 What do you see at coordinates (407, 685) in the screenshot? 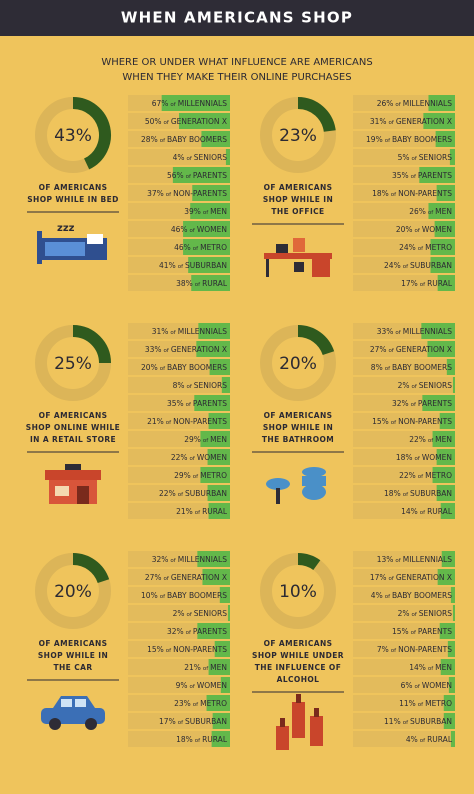
I see `row-value: 6%` at bounding box center [407, 685].